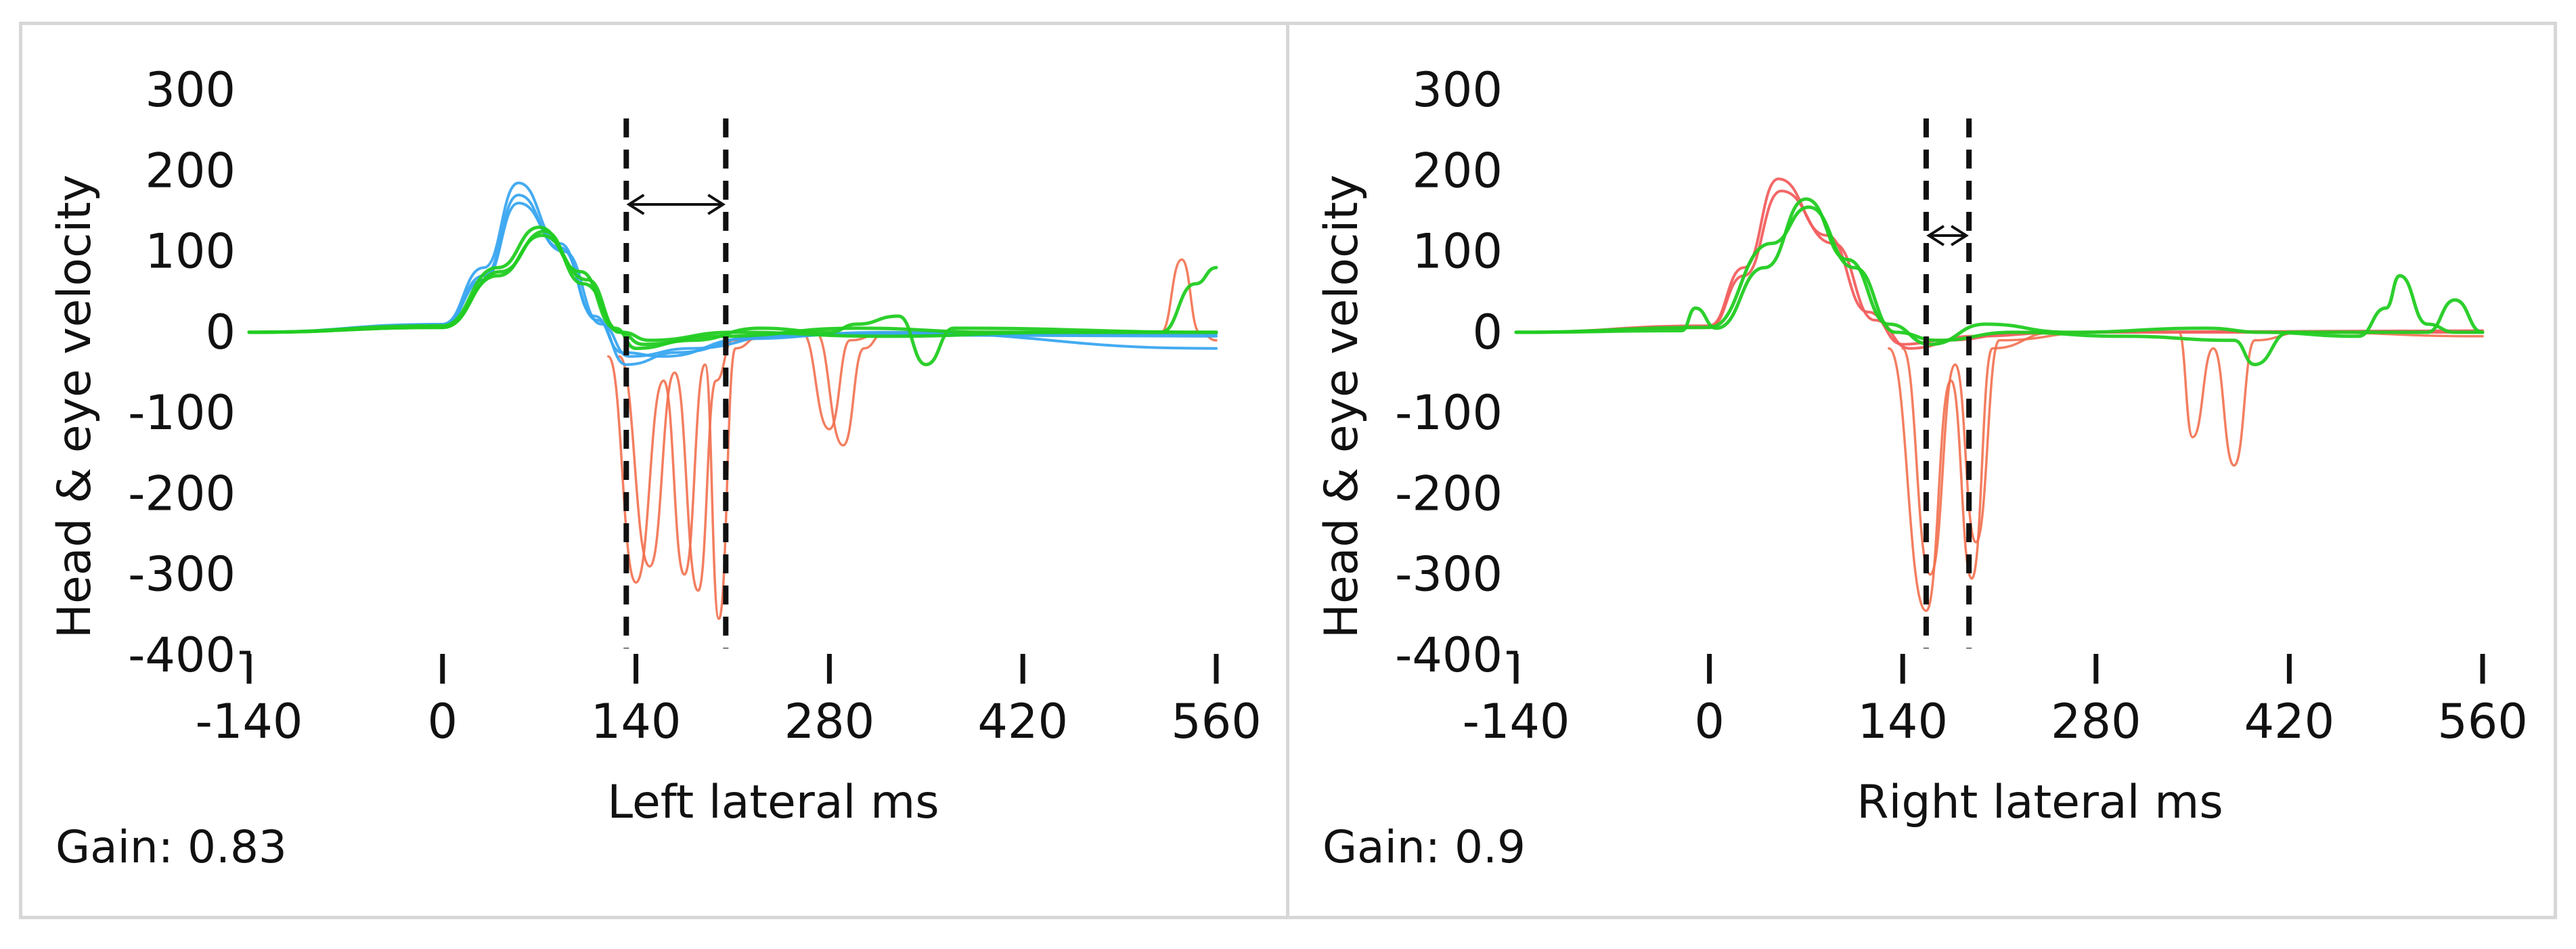 Image resolution: width=2576 pixels, height=949 pixels. I want to click on x-axis-label: Right lateral ms, so click(2040, 802).